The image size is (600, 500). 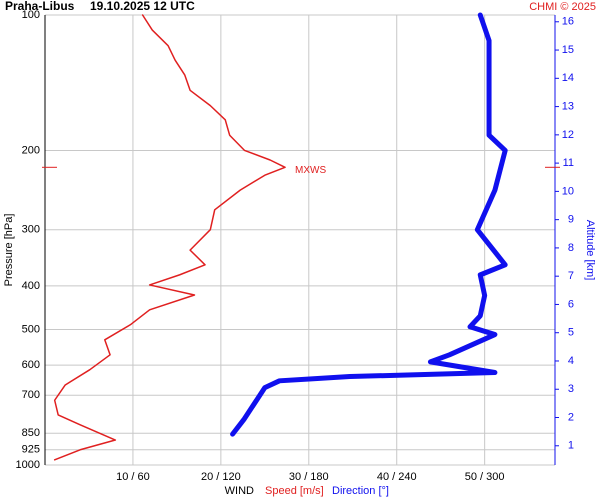 What do you see at coordinates (568, 78) in the screenshot?
I see `y2-tick-label: 14` at bounding box center [568, 78].